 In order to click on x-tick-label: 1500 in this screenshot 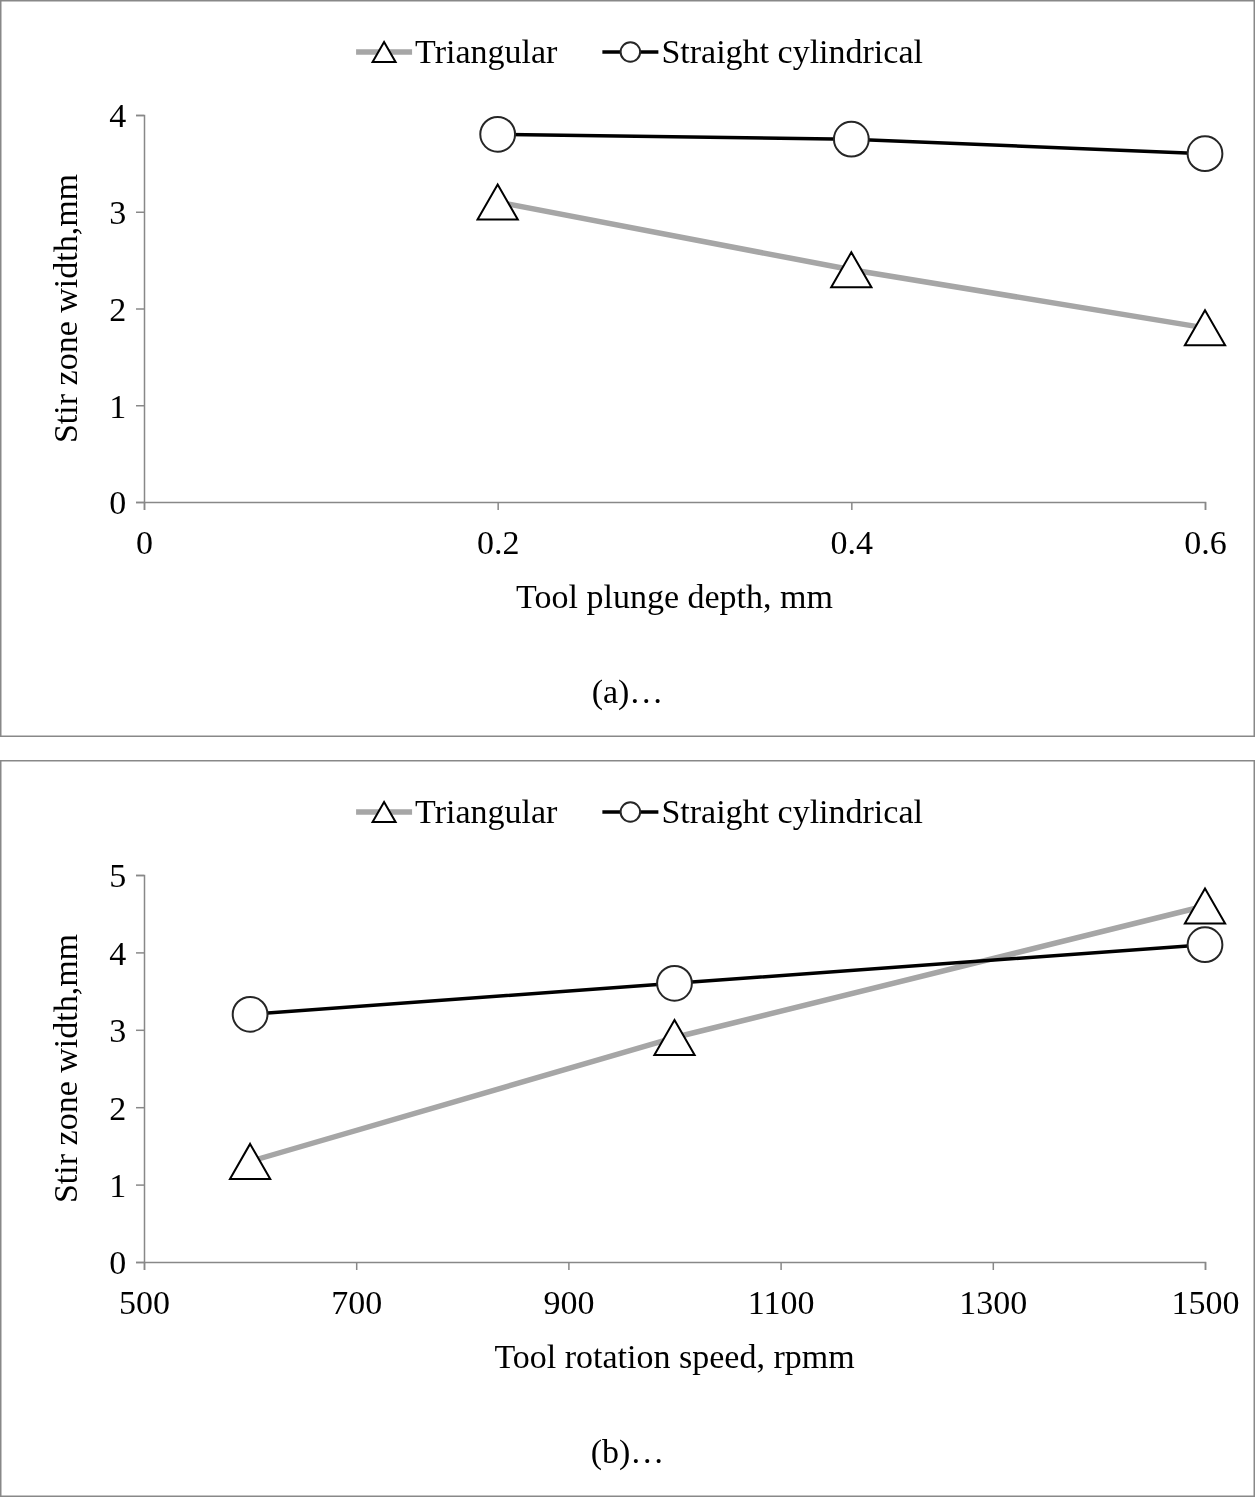, I will do `click(1205, 1302)`.